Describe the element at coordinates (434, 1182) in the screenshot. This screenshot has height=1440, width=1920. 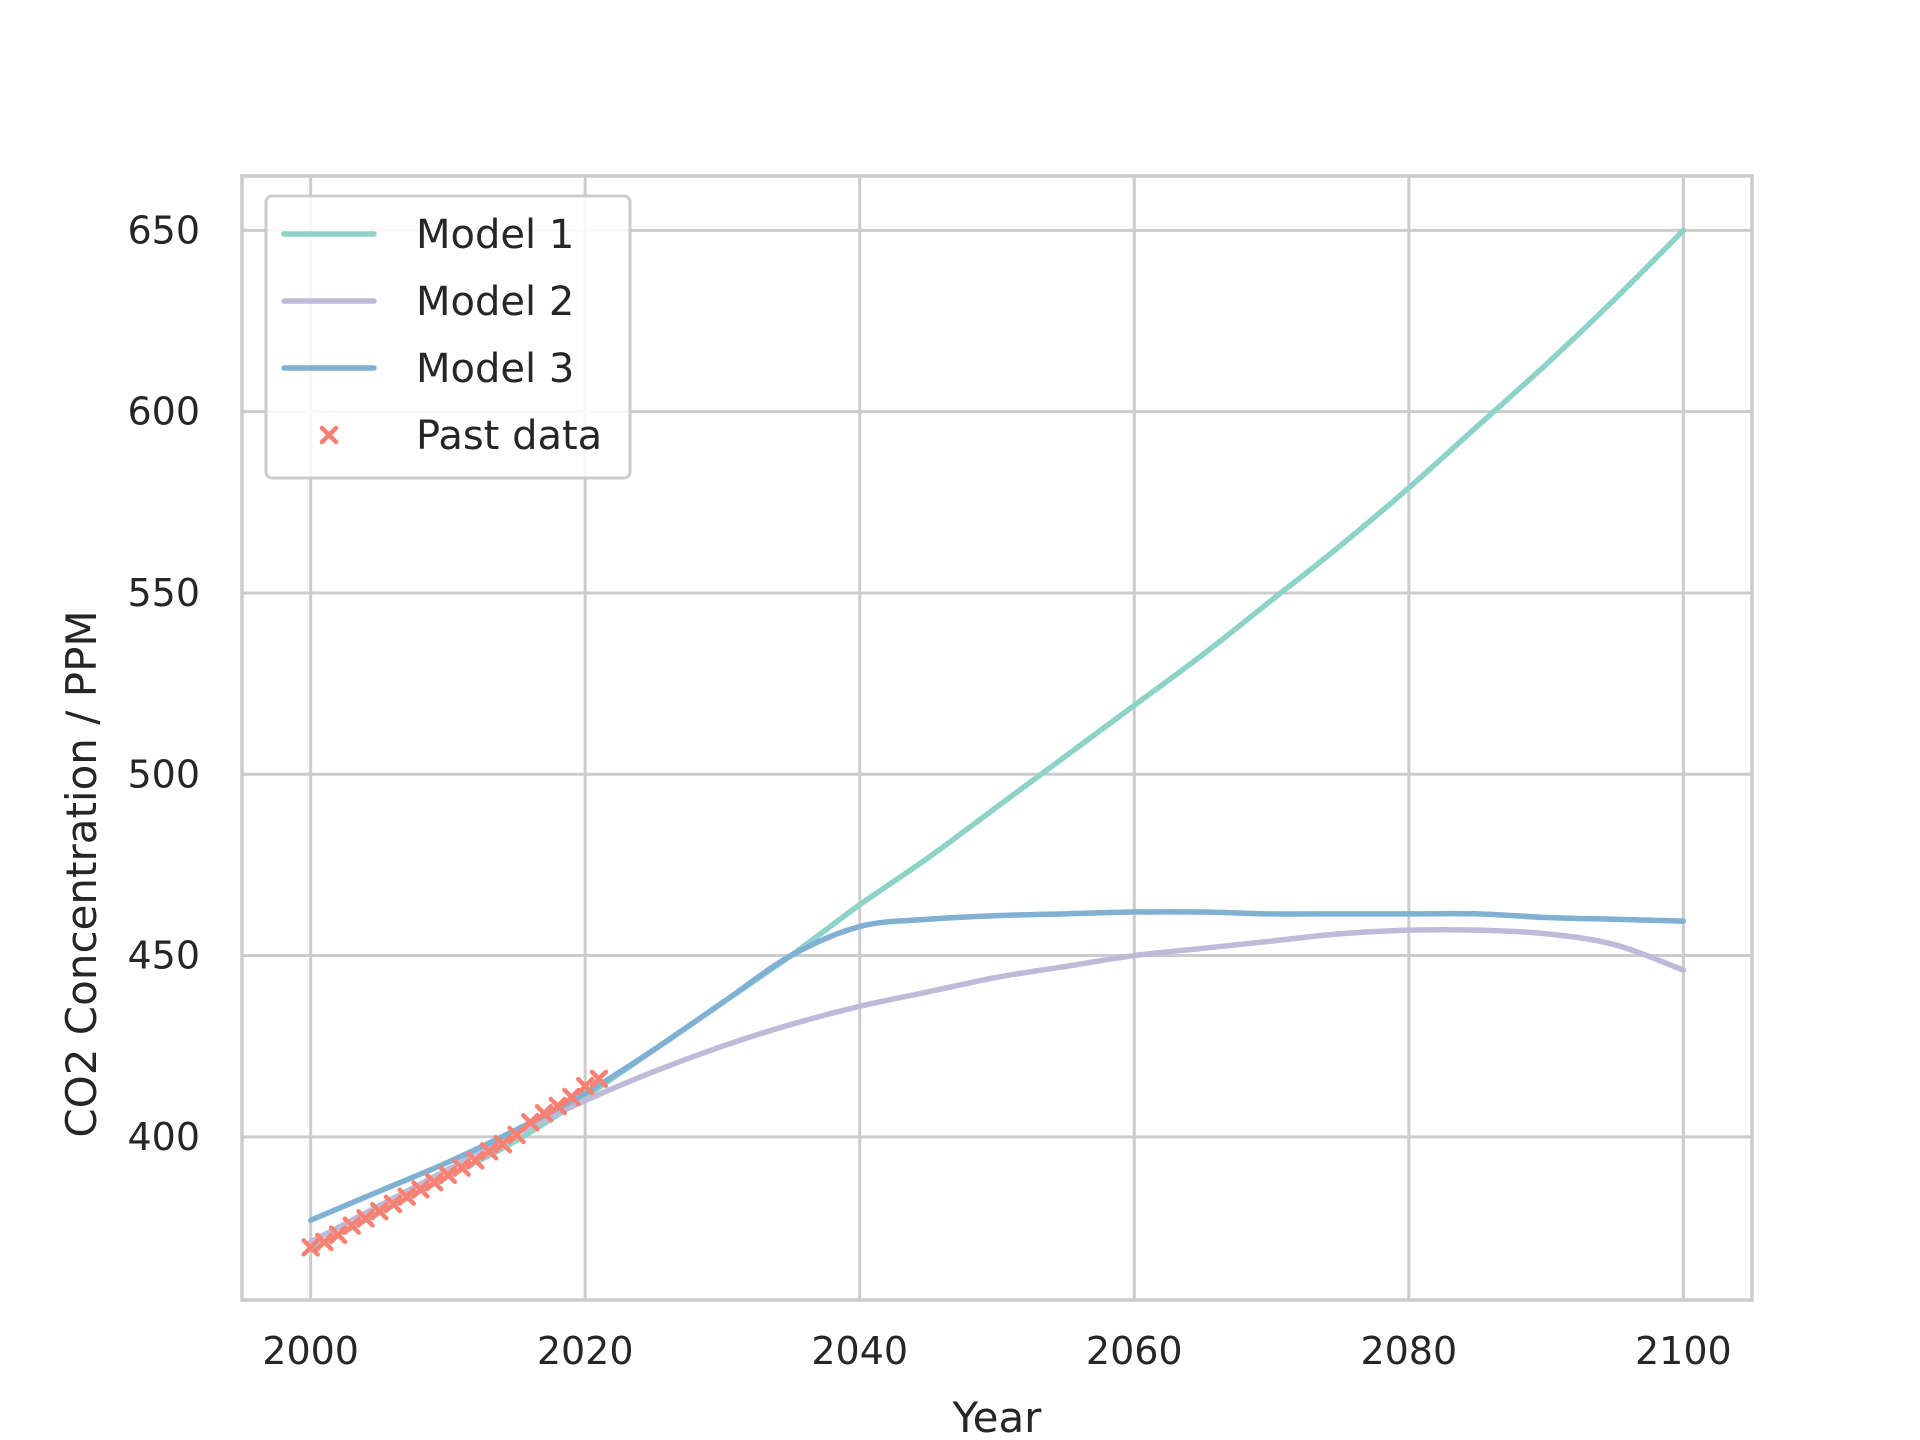
I see `data-point-past-data-2009` at that location.